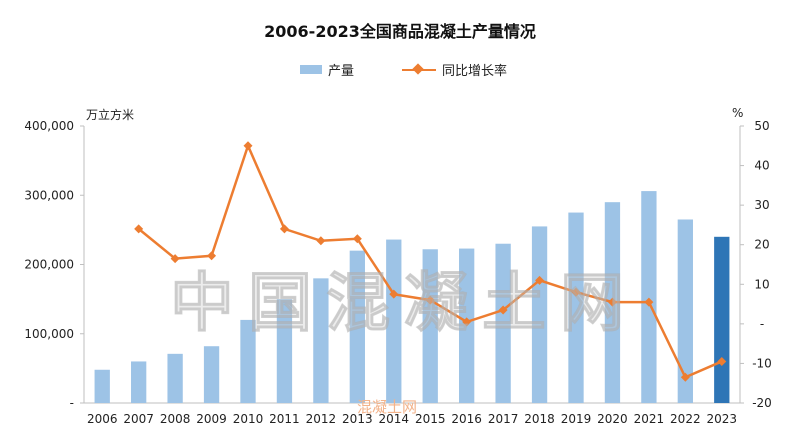  What do you see at coordinates (394, 321) in the screenshot?
I see `bar-2014` at bounding box center [394, 321].